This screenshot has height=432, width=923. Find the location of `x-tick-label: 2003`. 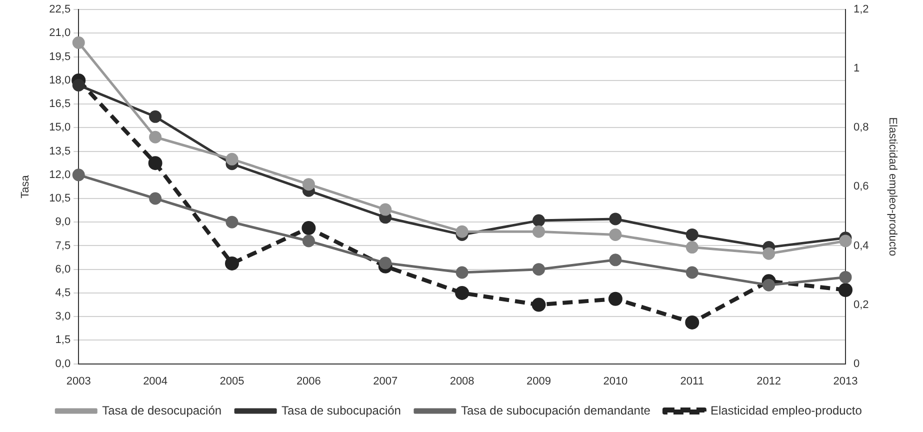

x-tick-label: 2003 is located at coordinates (78, 381).